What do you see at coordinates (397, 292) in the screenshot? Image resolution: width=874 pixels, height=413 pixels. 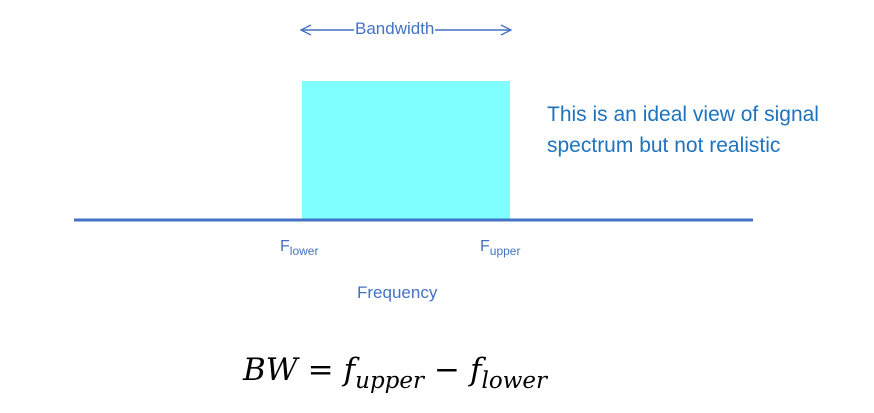 I see `frequency-axis-label: Frequency` at bounding box center [397, 292].